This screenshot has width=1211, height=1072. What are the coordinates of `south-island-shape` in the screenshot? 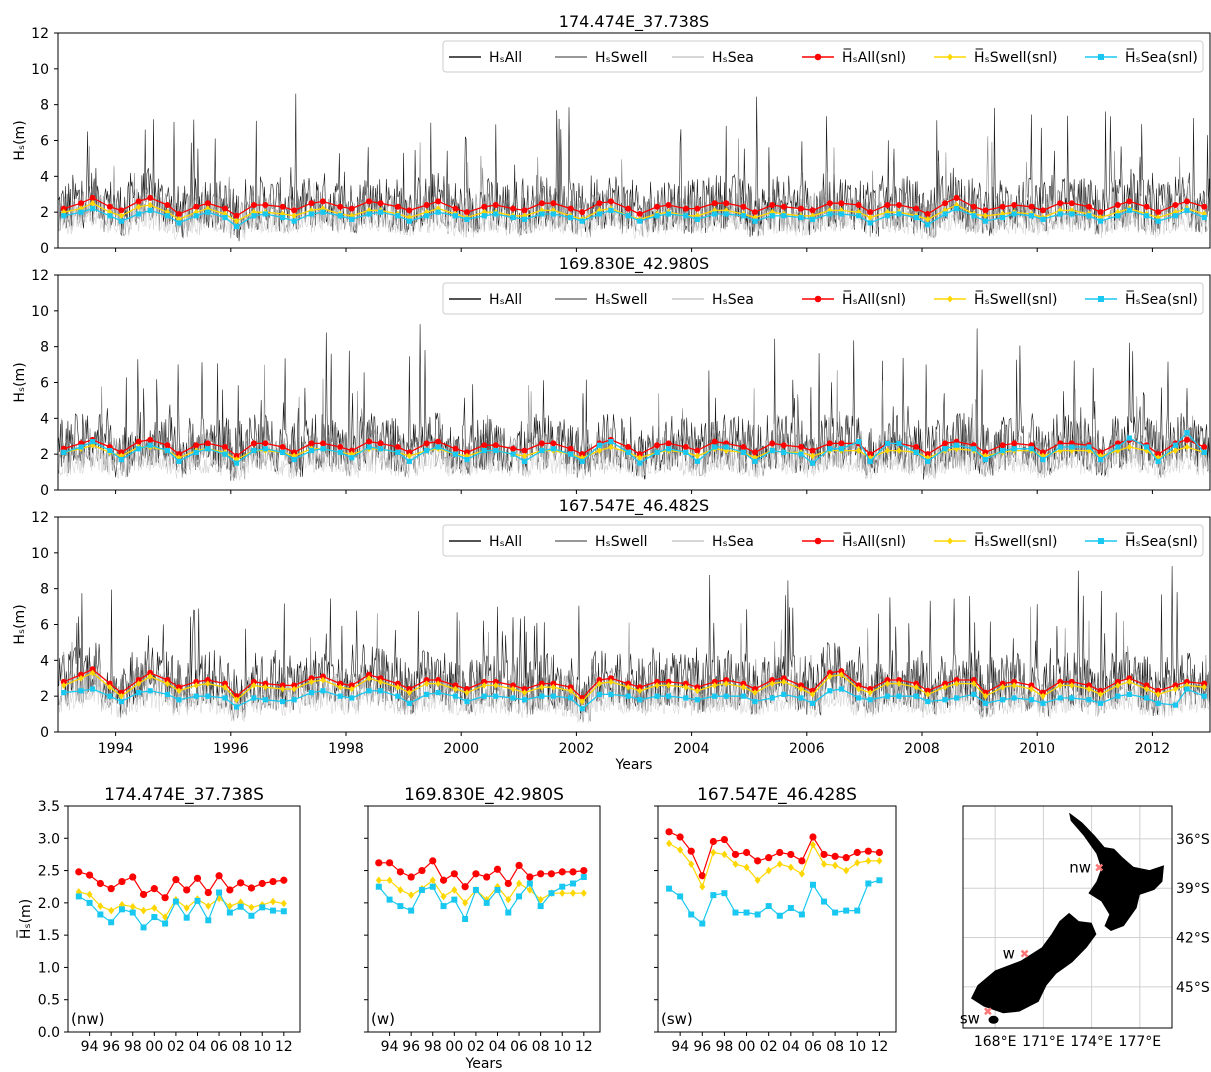 It's located at (1034, 963).